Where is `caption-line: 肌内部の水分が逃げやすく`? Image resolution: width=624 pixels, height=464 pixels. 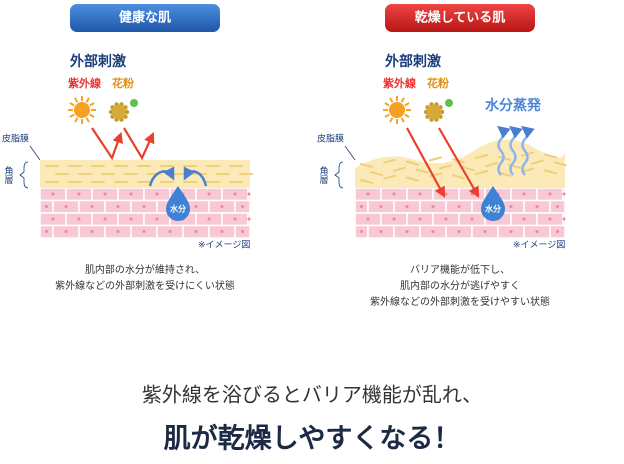 caption-line: 肌内部の水分が逃げやすく is located at coordinates (460, 285).